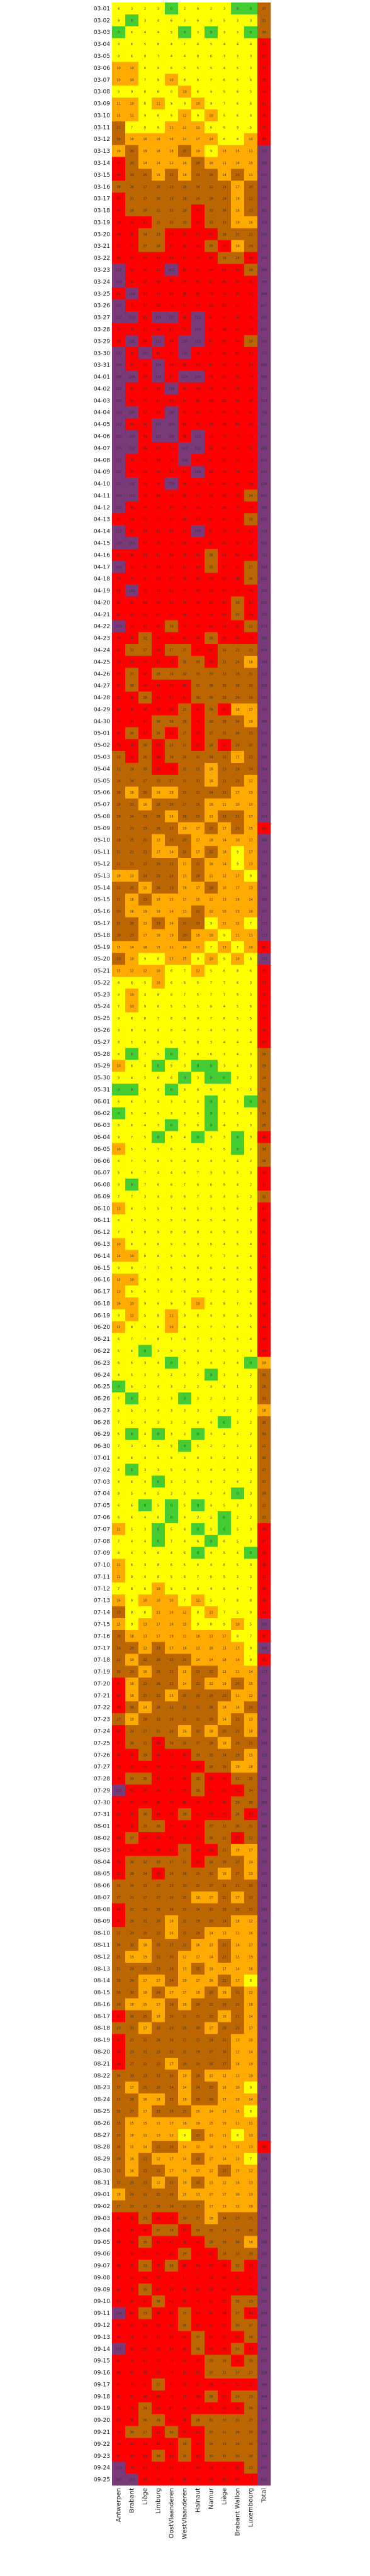 The height and width of the screenshot is (2576, 370). Describe the element at coordinates (197, 603) in the screenshot. I see `cell-value-label: 49` at that location.